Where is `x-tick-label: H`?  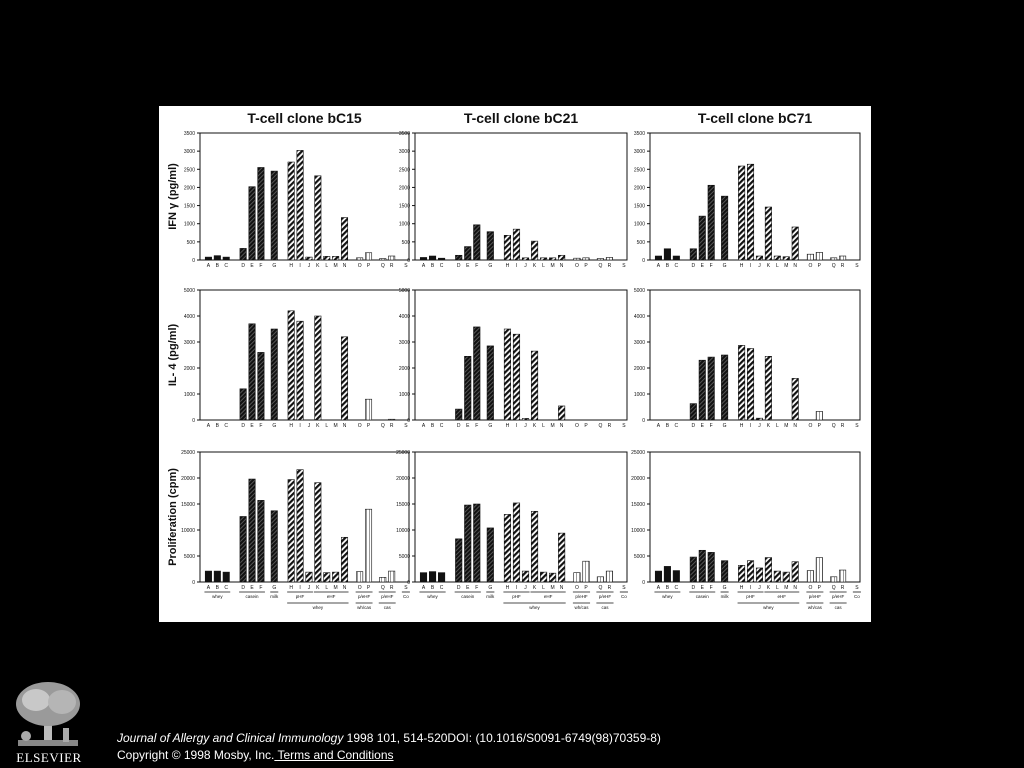
x-tick-label: H is located at coordinates (742, 426).